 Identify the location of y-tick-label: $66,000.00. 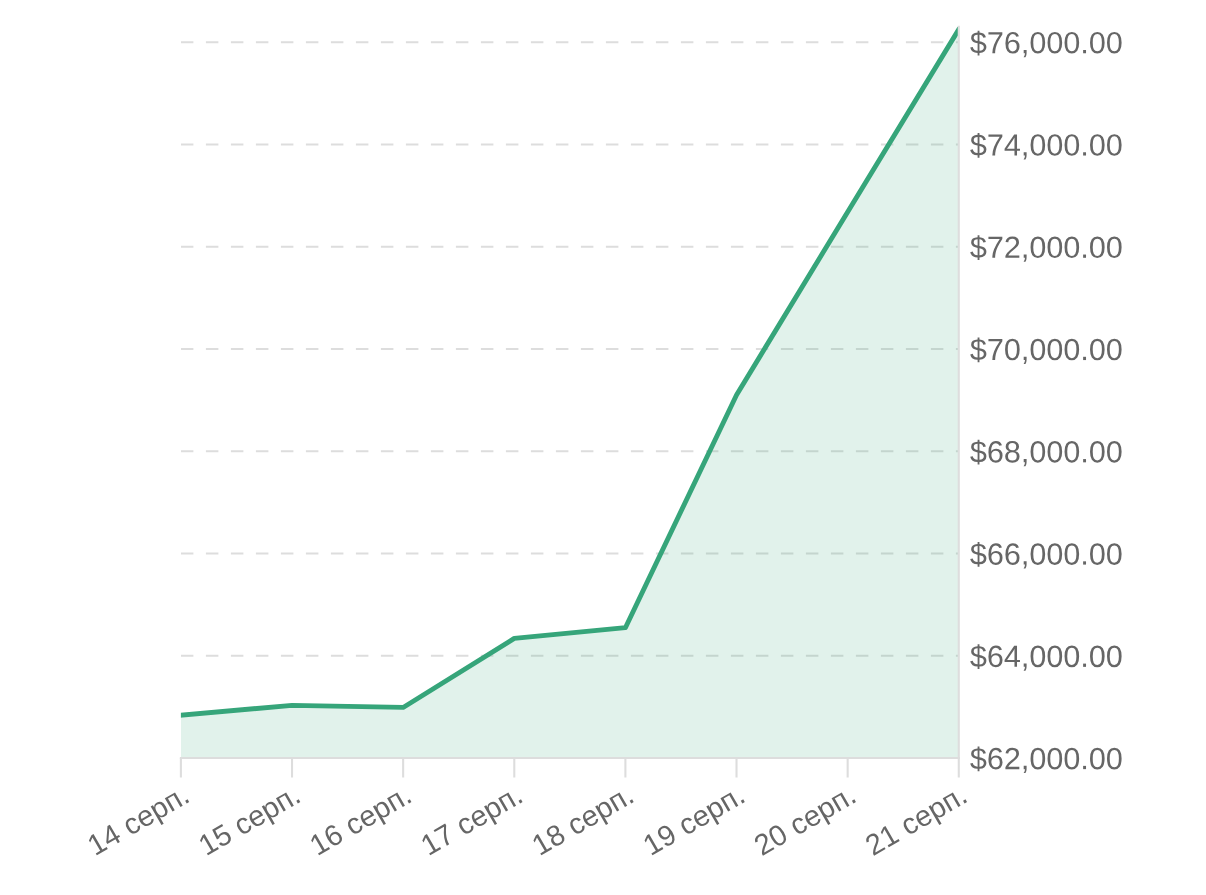
(1046, 555).